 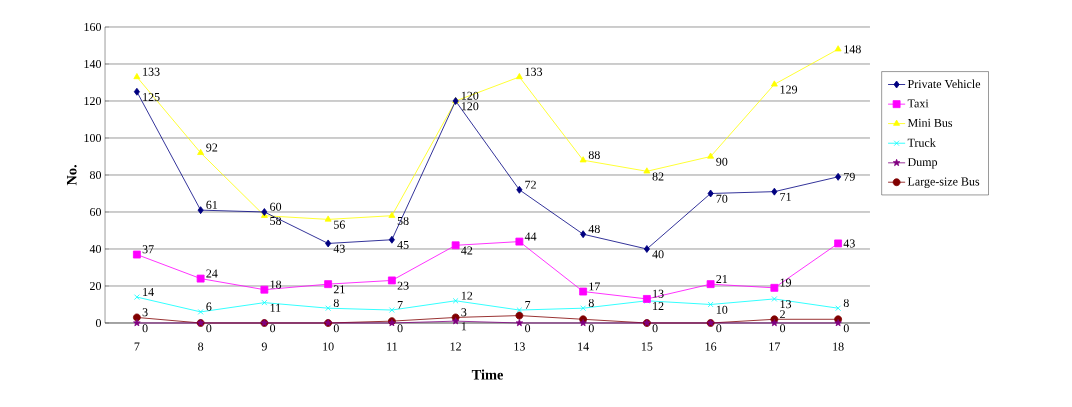 I want to click on data-label: 92, so click(x=212, y=147).